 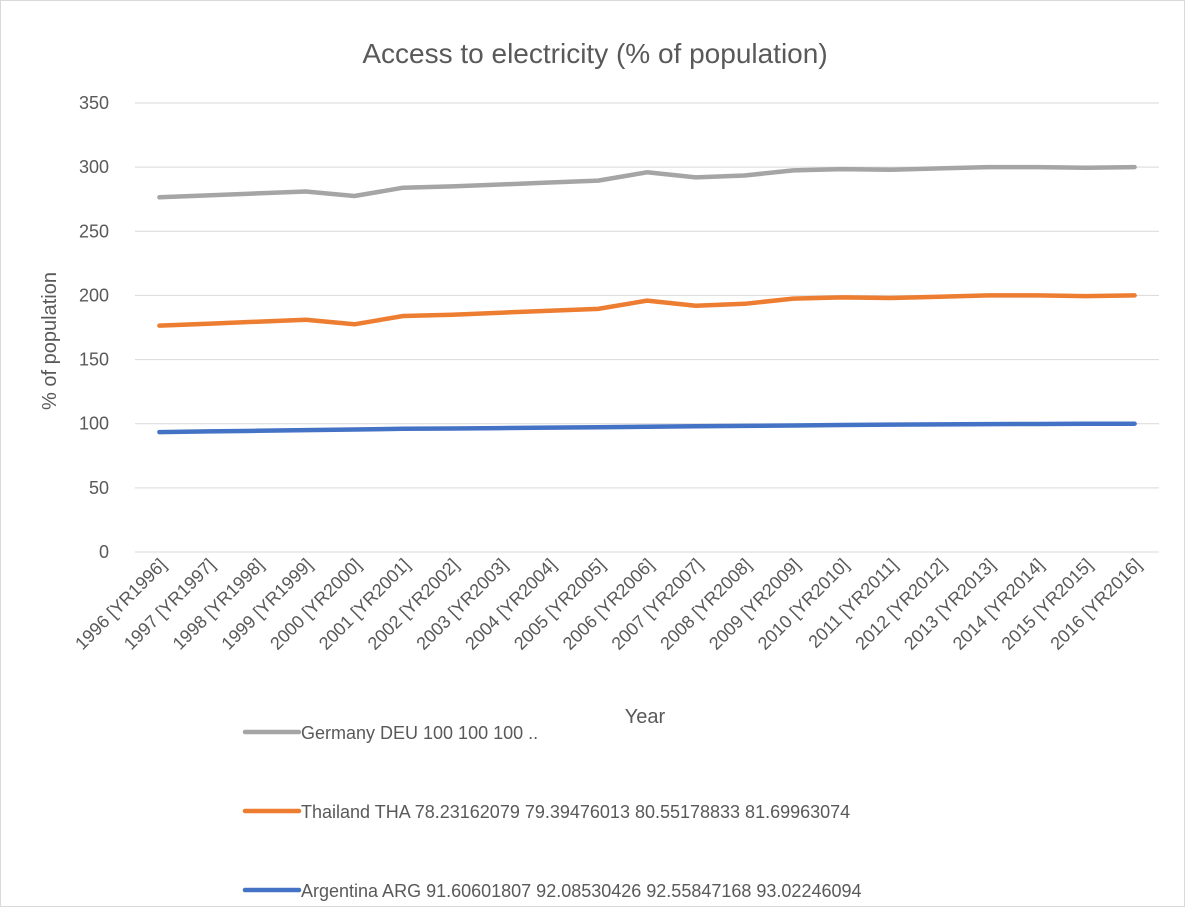 I want to click on chart-title: Access to electricity (% of population), so click(x=594, y=53).